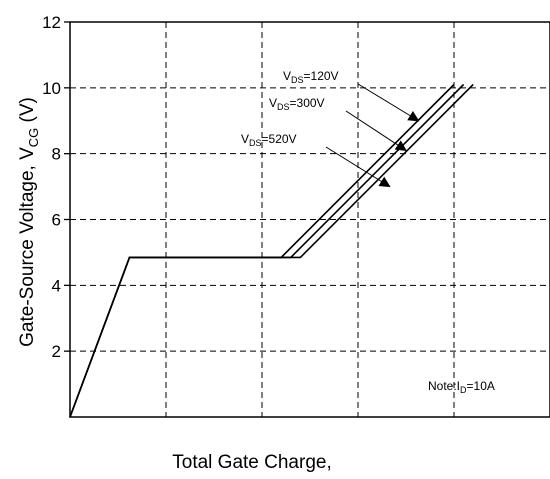  Describe the element at coordinates (307, 103) in the screenshot. I see `vds-label-value: =300V` at that location.